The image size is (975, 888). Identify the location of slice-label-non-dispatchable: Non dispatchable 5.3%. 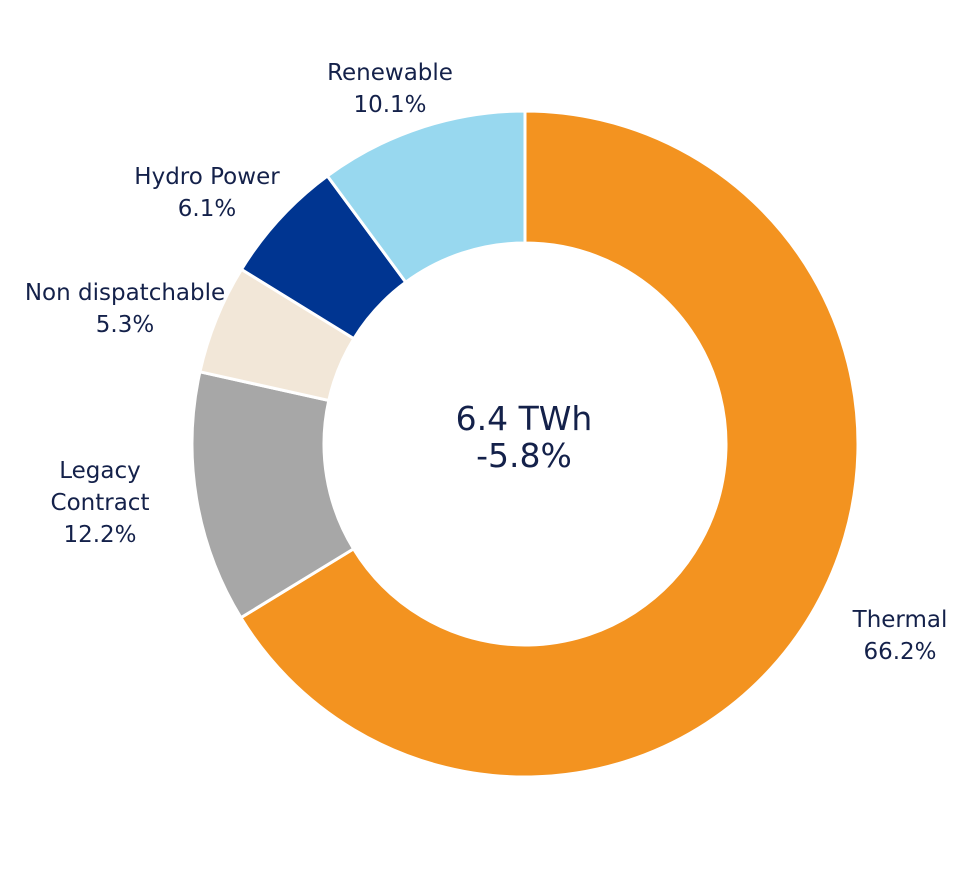
(125, 309).